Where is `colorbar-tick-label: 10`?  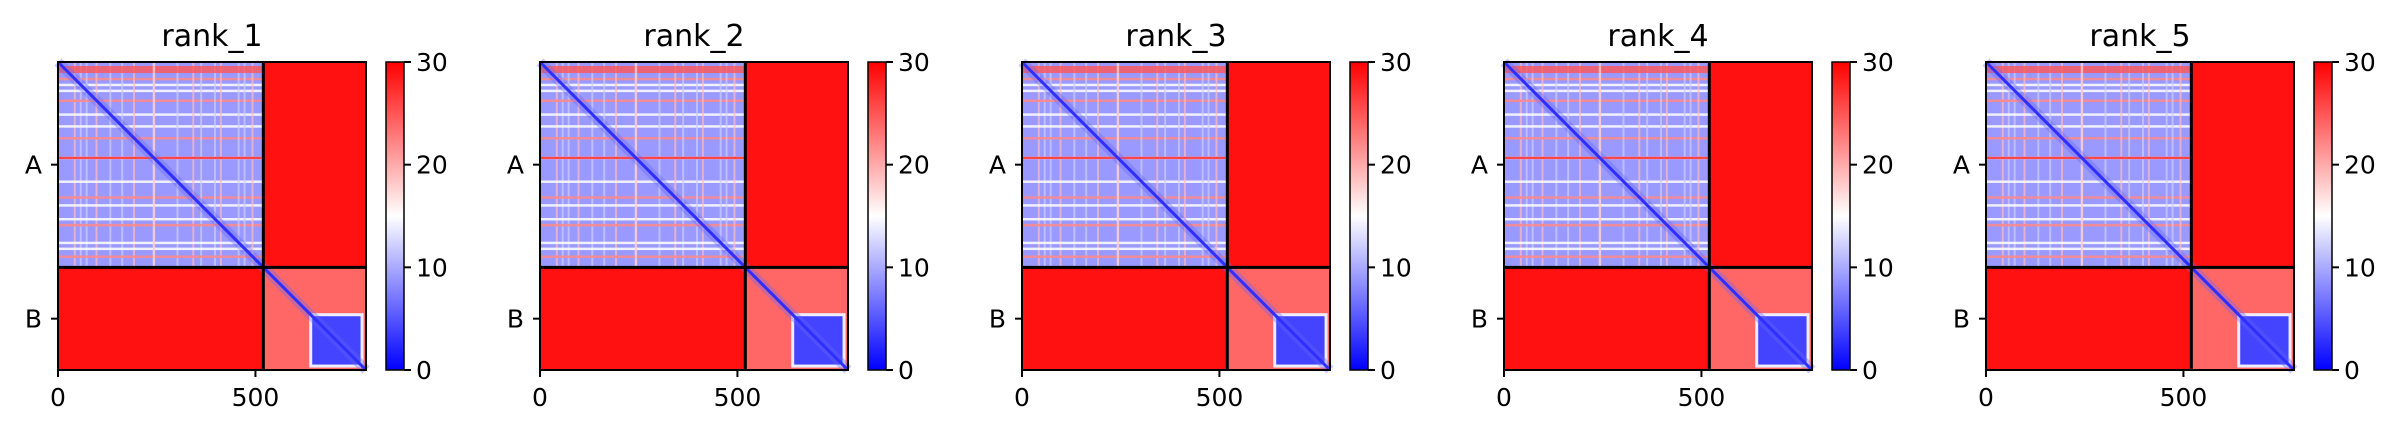 colorbar-tick-label: 10 is located at coordinates (2360, 267).